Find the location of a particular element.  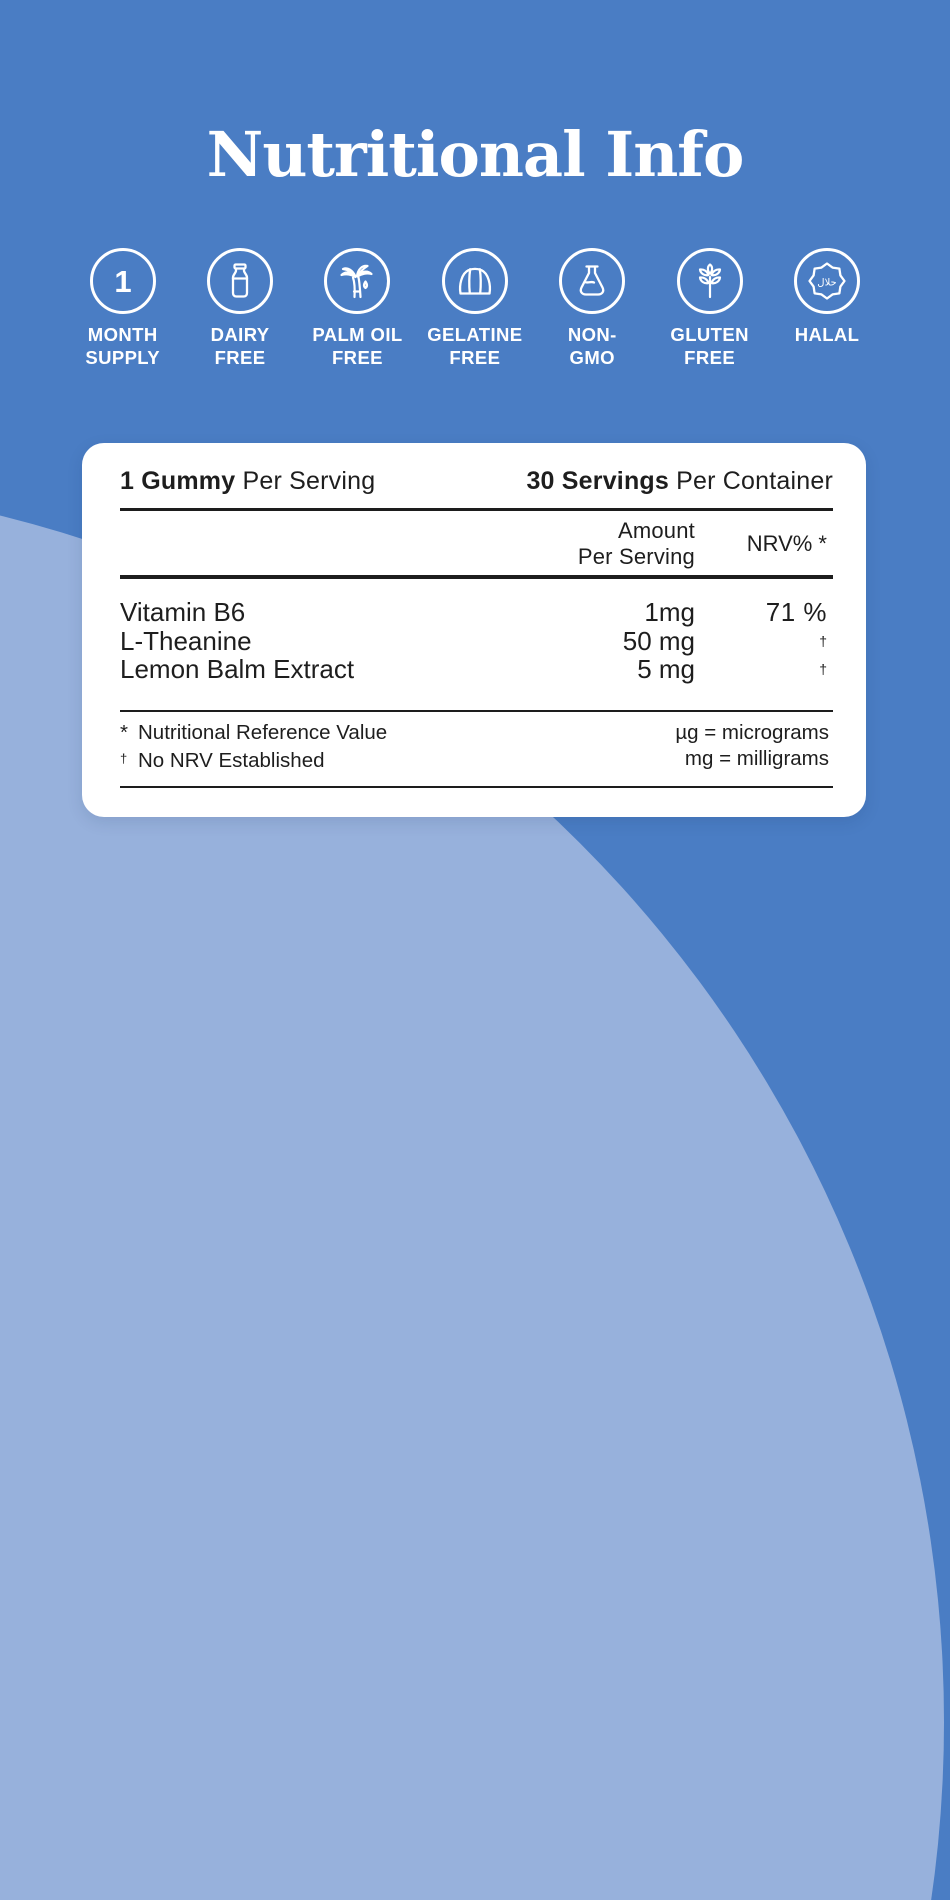

svg-text: 1 is located at coordinates (122, 281).